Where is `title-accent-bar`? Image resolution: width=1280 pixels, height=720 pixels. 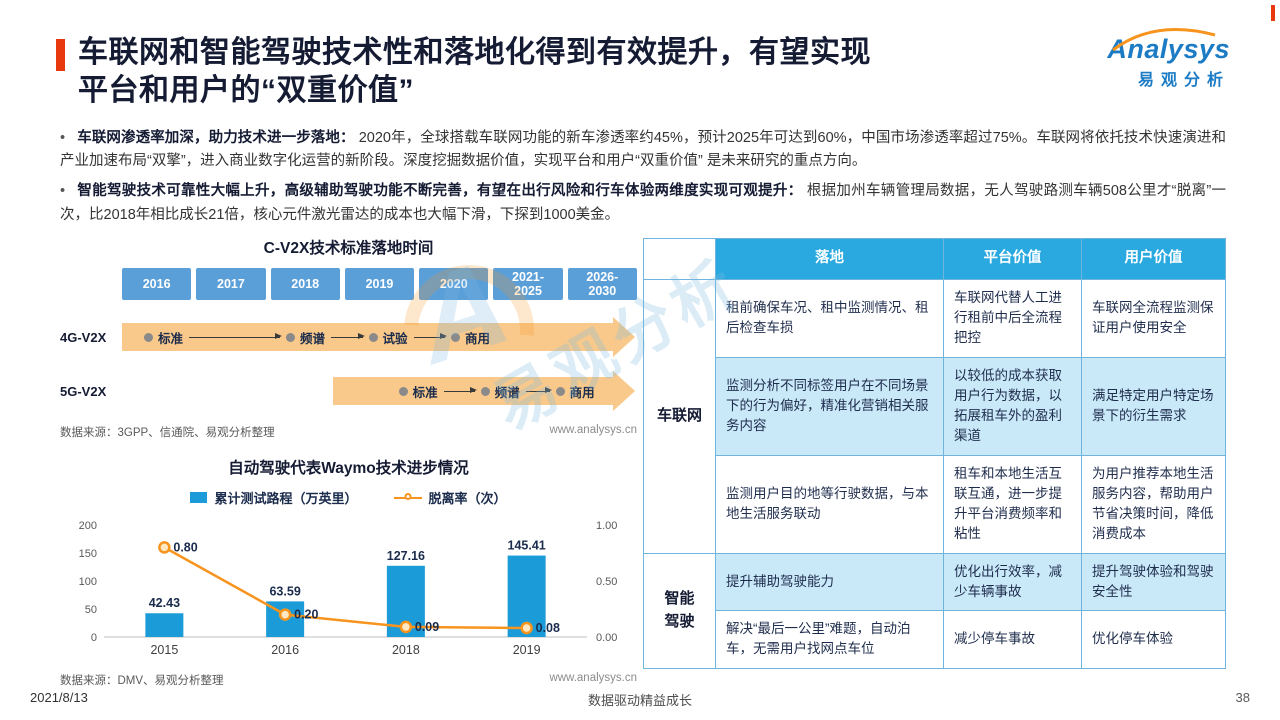 title-accent-bar is located at coordinates (60, 55).